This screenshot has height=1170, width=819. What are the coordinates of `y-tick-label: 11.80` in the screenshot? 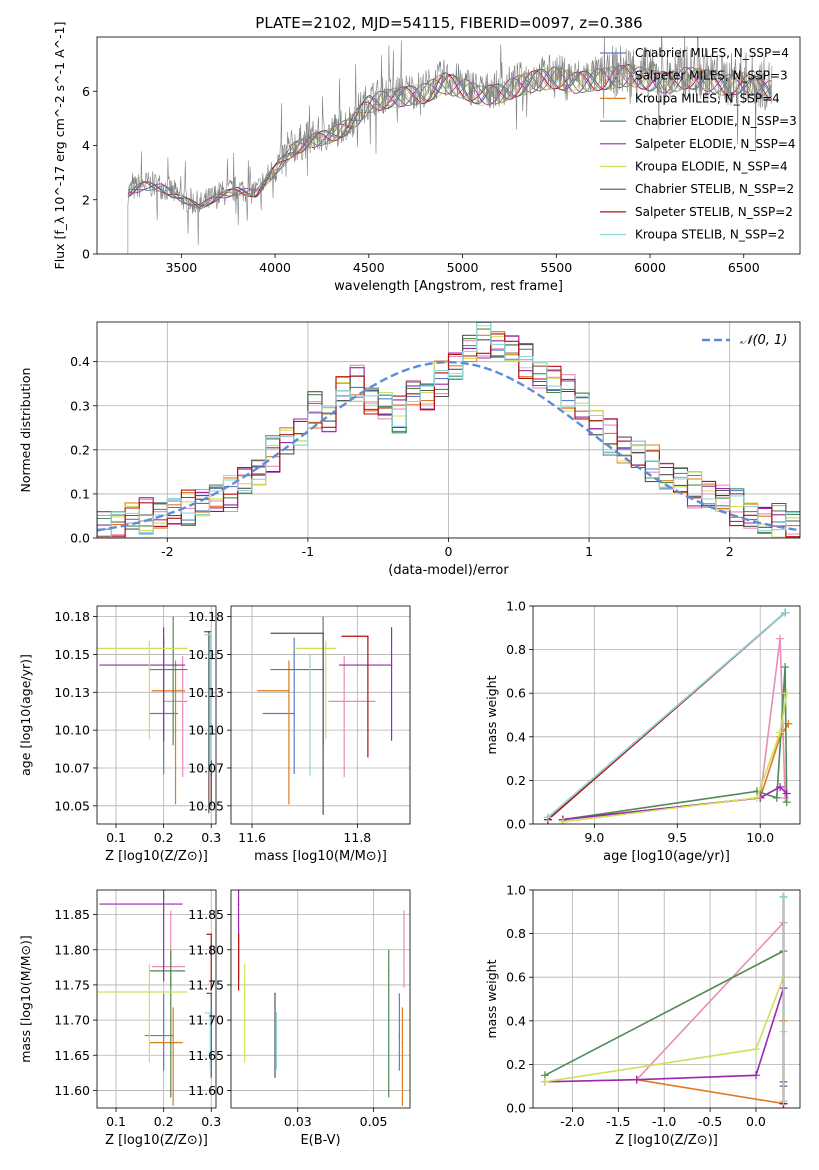 It's located at (72, 949).